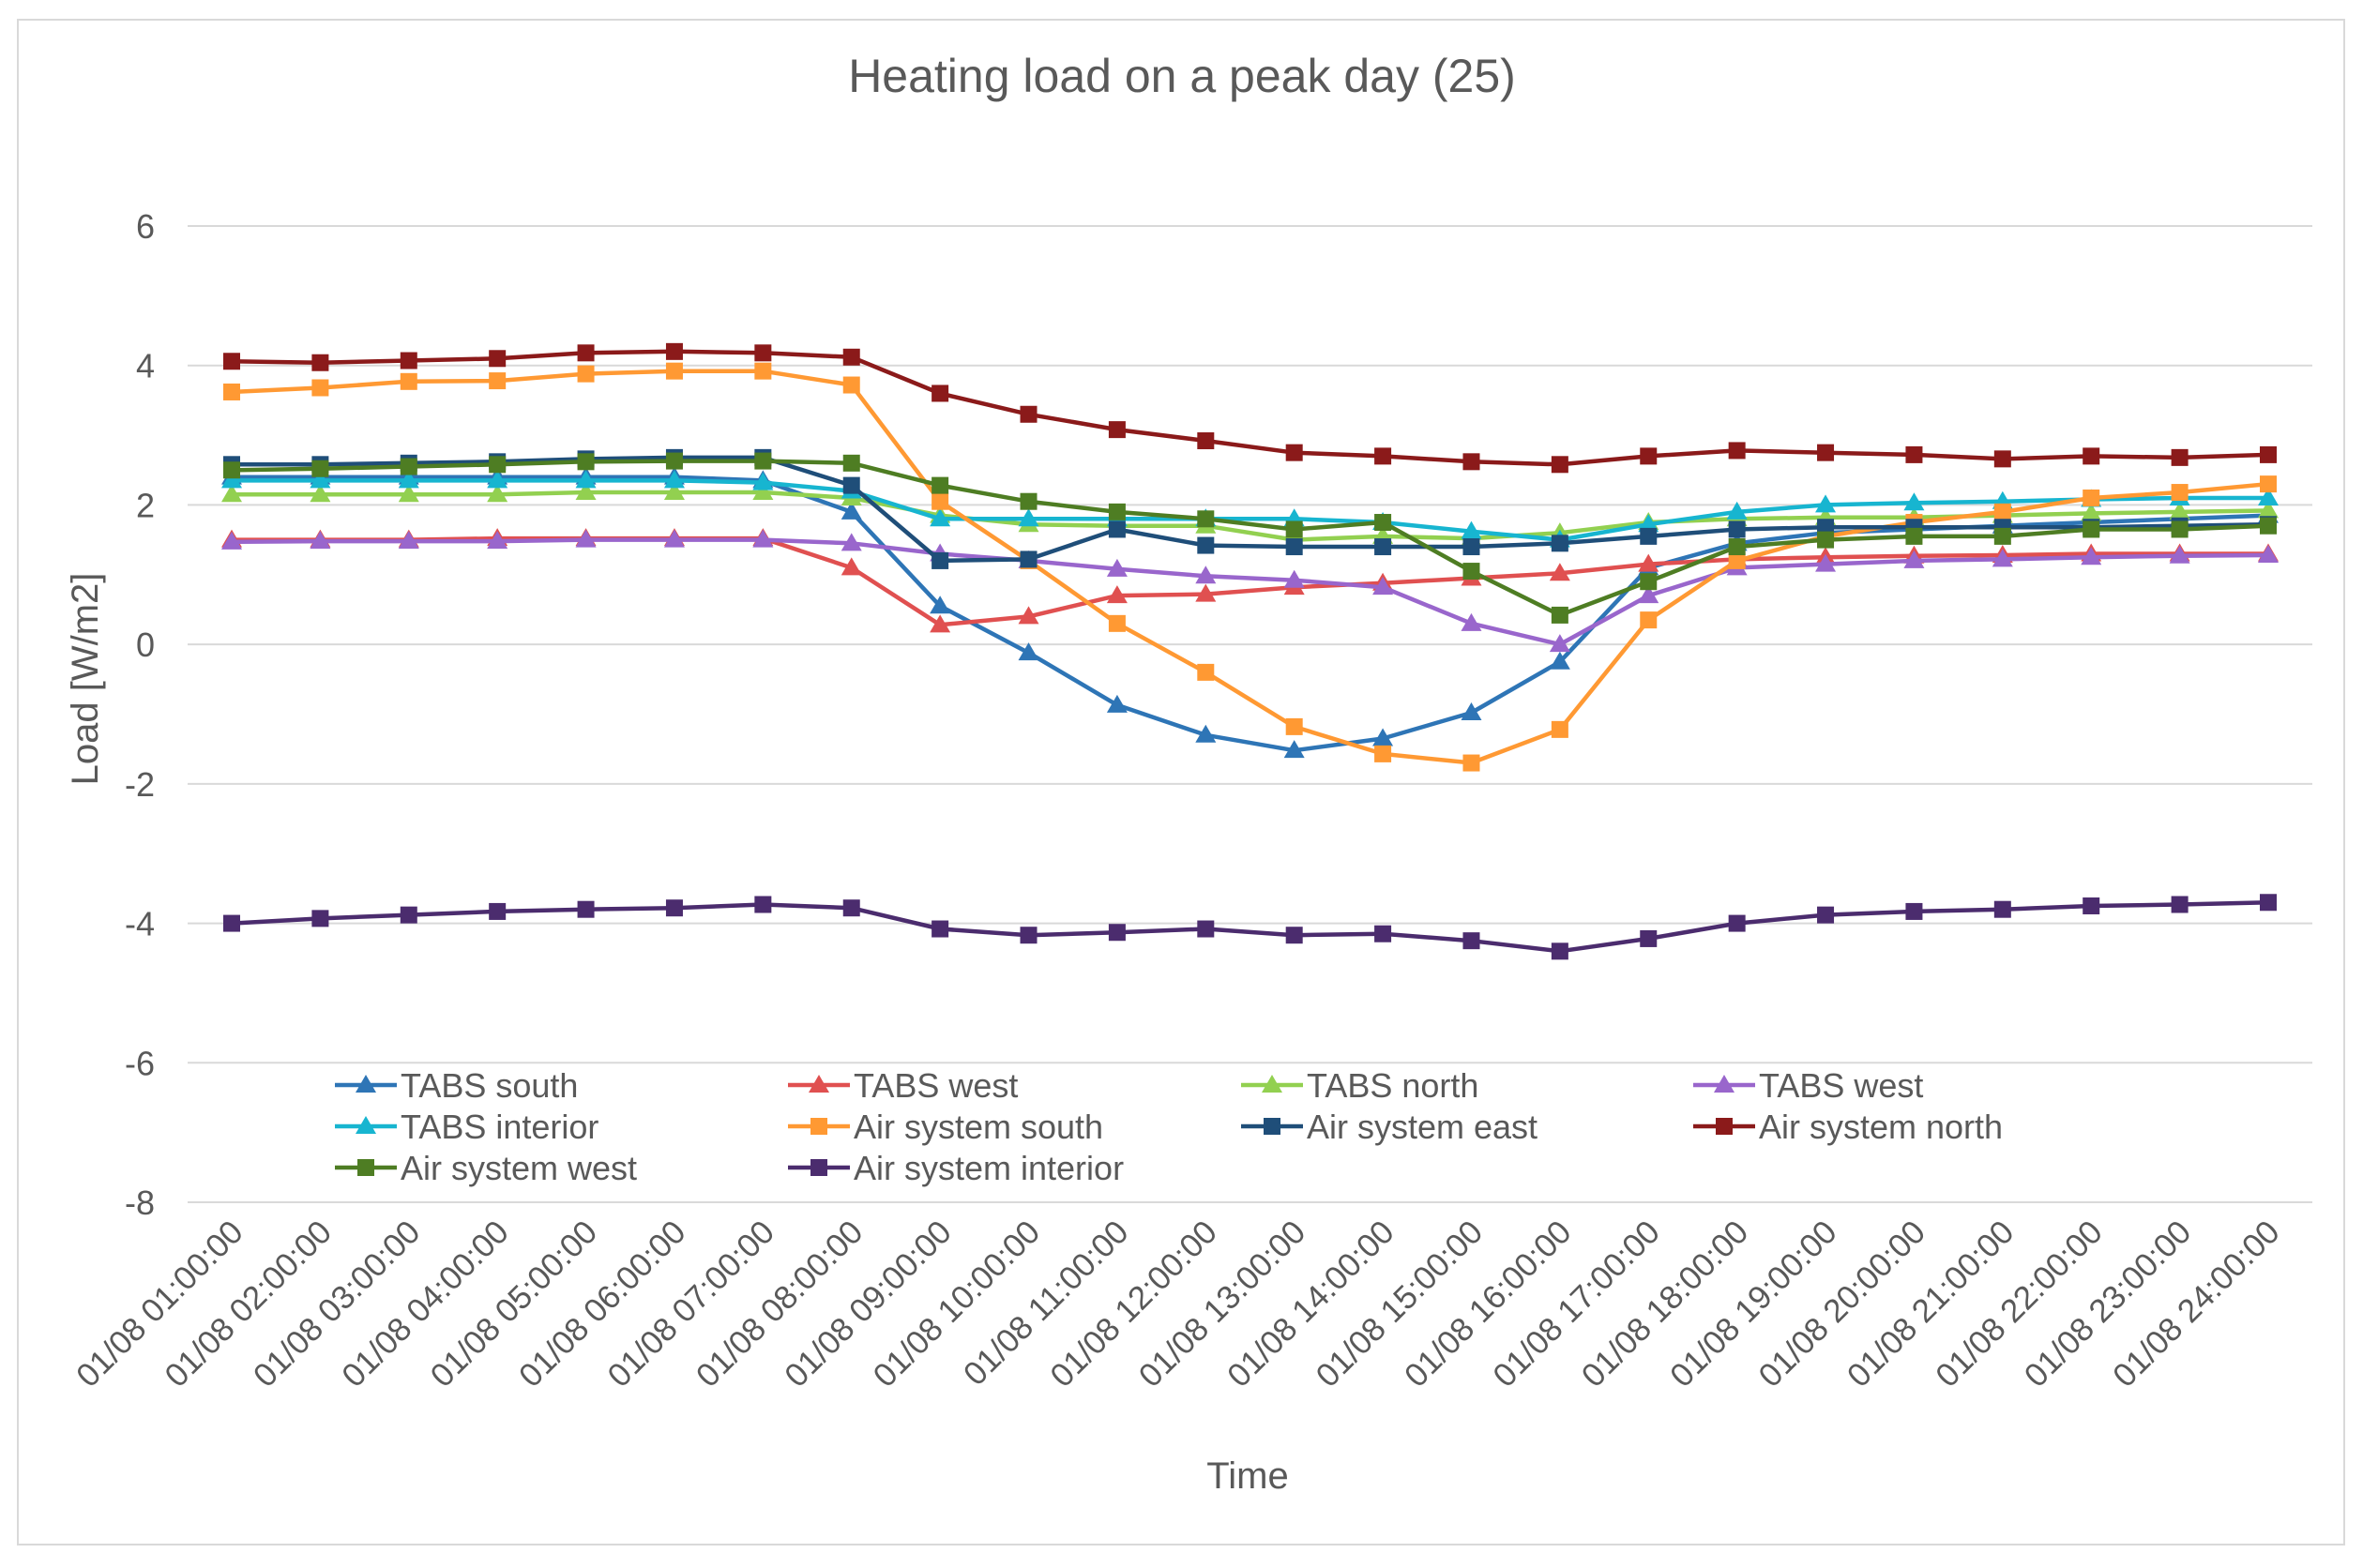 This screenshot has height=1568, width=2363. What do you see at coordinates (85, 679) in the screenshot?
I see `y-axis-title: Load [W/m2]` at bounding box center [85, 679].